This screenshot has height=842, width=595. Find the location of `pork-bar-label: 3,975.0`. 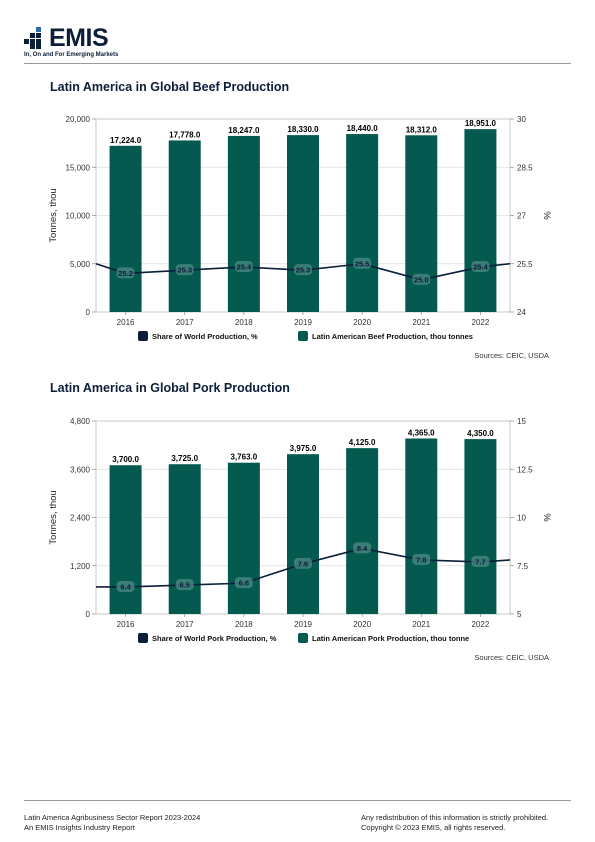

pork-bar-label: 3,975.0 is located at coordinates (303, 448).